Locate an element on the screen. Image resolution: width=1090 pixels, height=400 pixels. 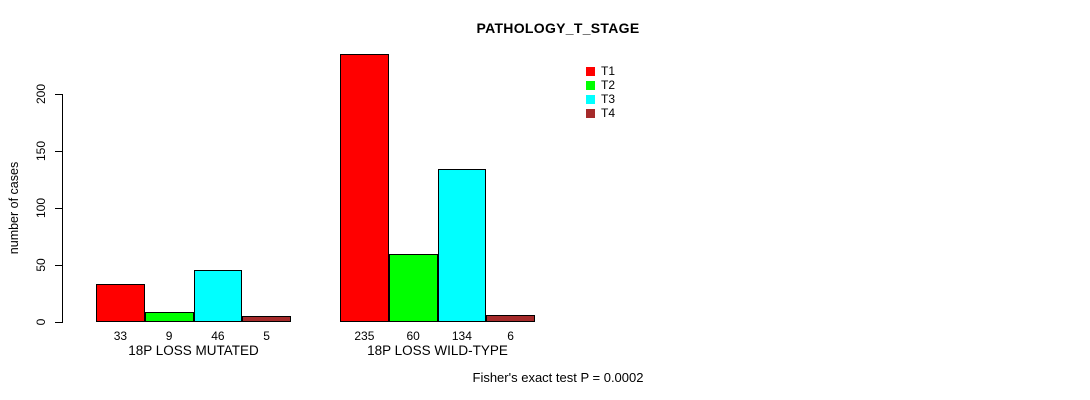
legend-item: T4 is located at coordinates (600, 113).